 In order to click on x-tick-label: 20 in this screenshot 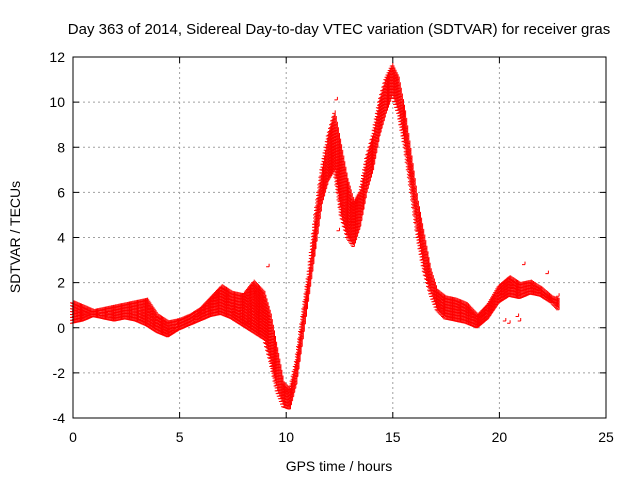, I will do `click(500, 437)`.